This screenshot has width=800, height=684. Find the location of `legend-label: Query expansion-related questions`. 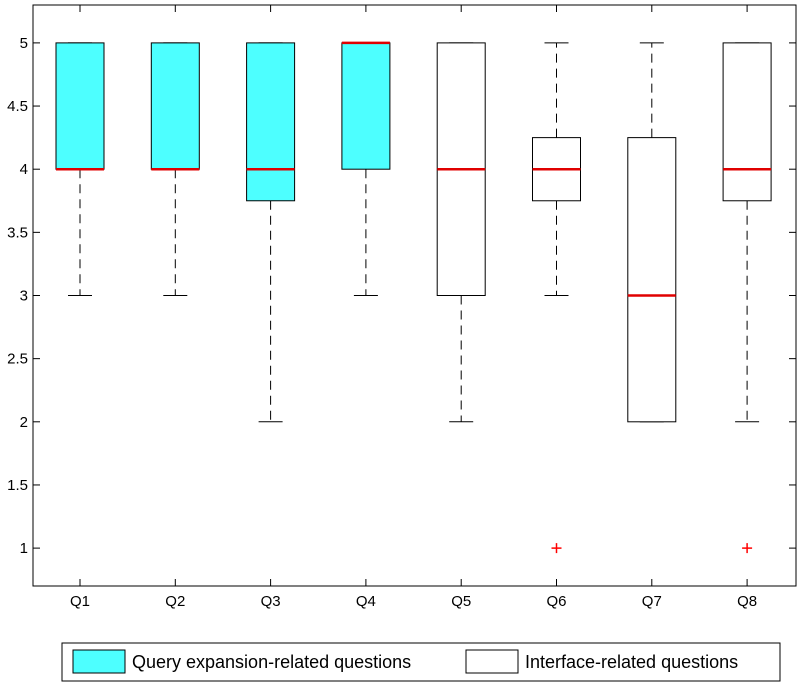

legend-label: Query expansion-related questions is located at coordinates (271, 662).